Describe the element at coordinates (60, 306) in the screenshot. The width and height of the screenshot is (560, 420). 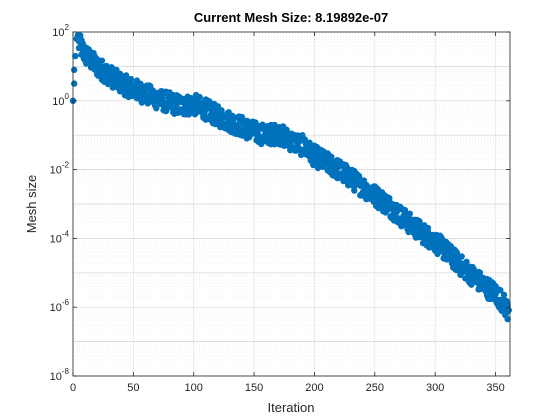
I see `y-tick-label: 10⁻⁶` at that location.